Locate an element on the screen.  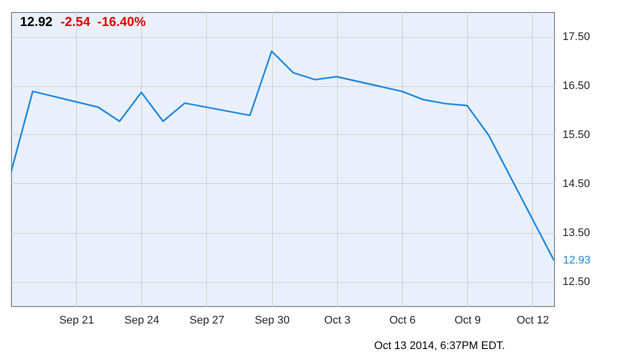
x-tick-label: Sep 27 is located at coordinates (207, 320).